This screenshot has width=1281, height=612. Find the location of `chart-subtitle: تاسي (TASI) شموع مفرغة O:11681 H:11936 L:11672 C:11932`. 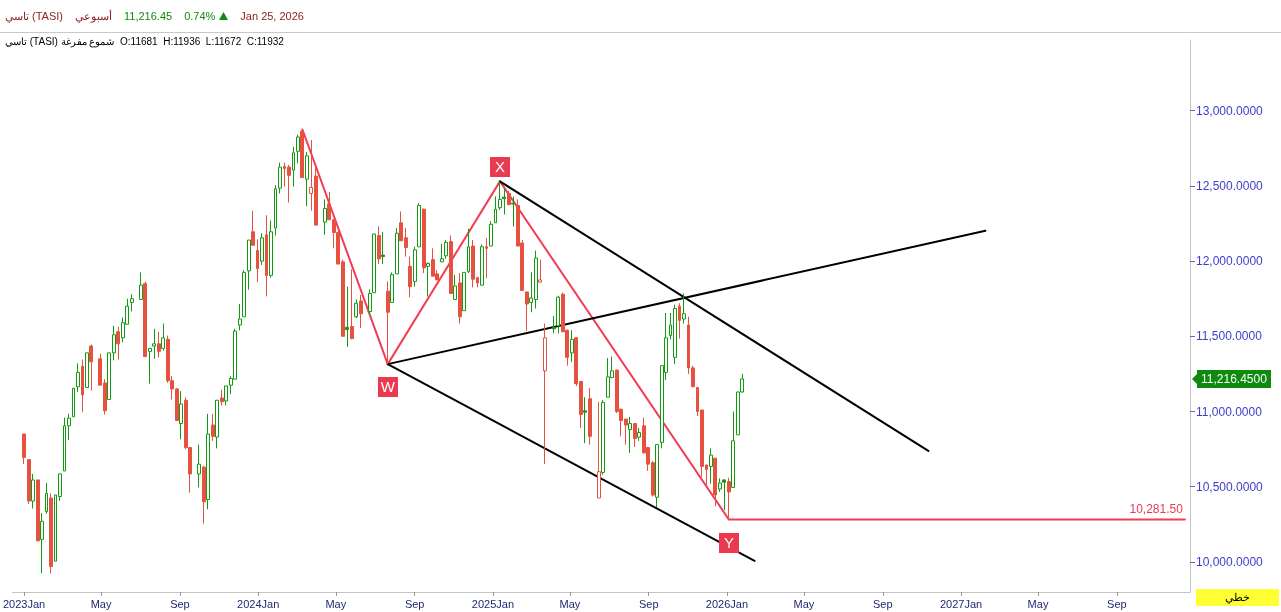

chart-subtitle: تاسي (TASI) شموع مفرغة O:11681 H:11936 L:11672 C:11932 is located at coordinates (144, 41).